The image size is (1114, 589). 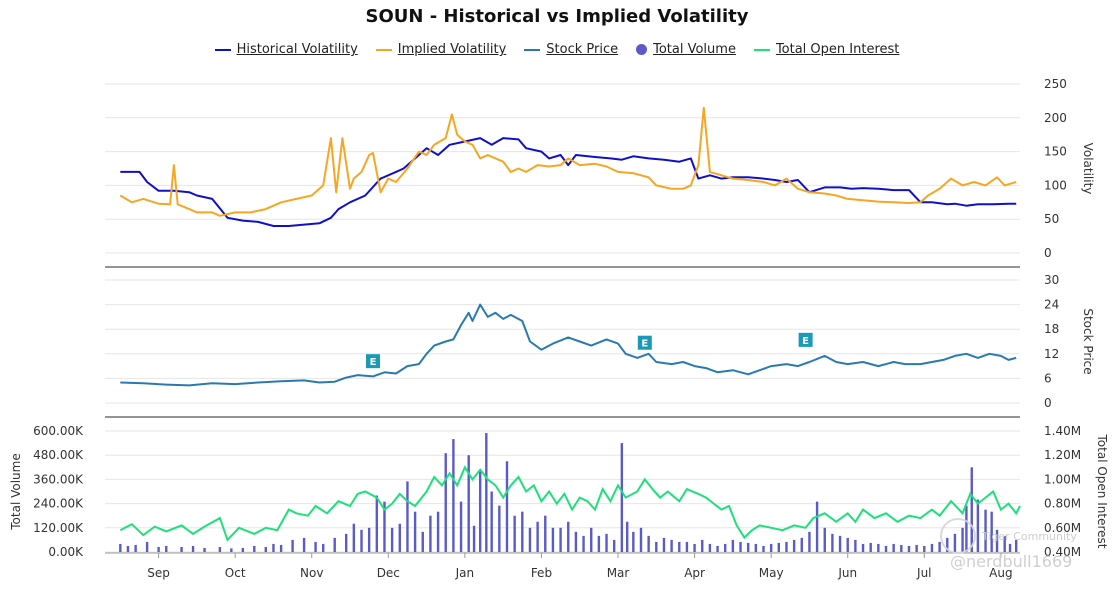 I want to click on y-tick-label: 50, so click(x=1051, y=219).